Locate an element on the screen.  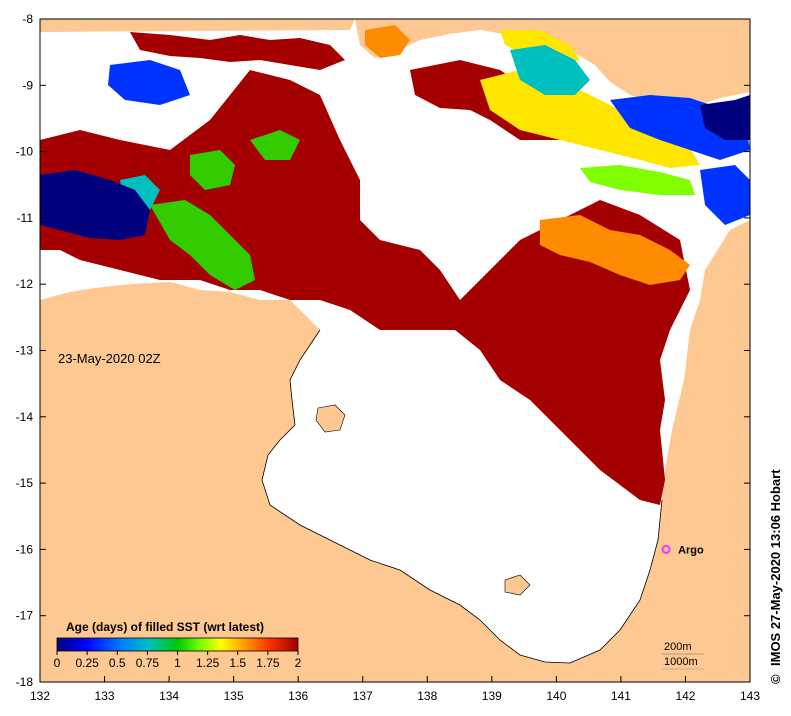
y-tick-label: -9 is located at coordinates (27, 85).